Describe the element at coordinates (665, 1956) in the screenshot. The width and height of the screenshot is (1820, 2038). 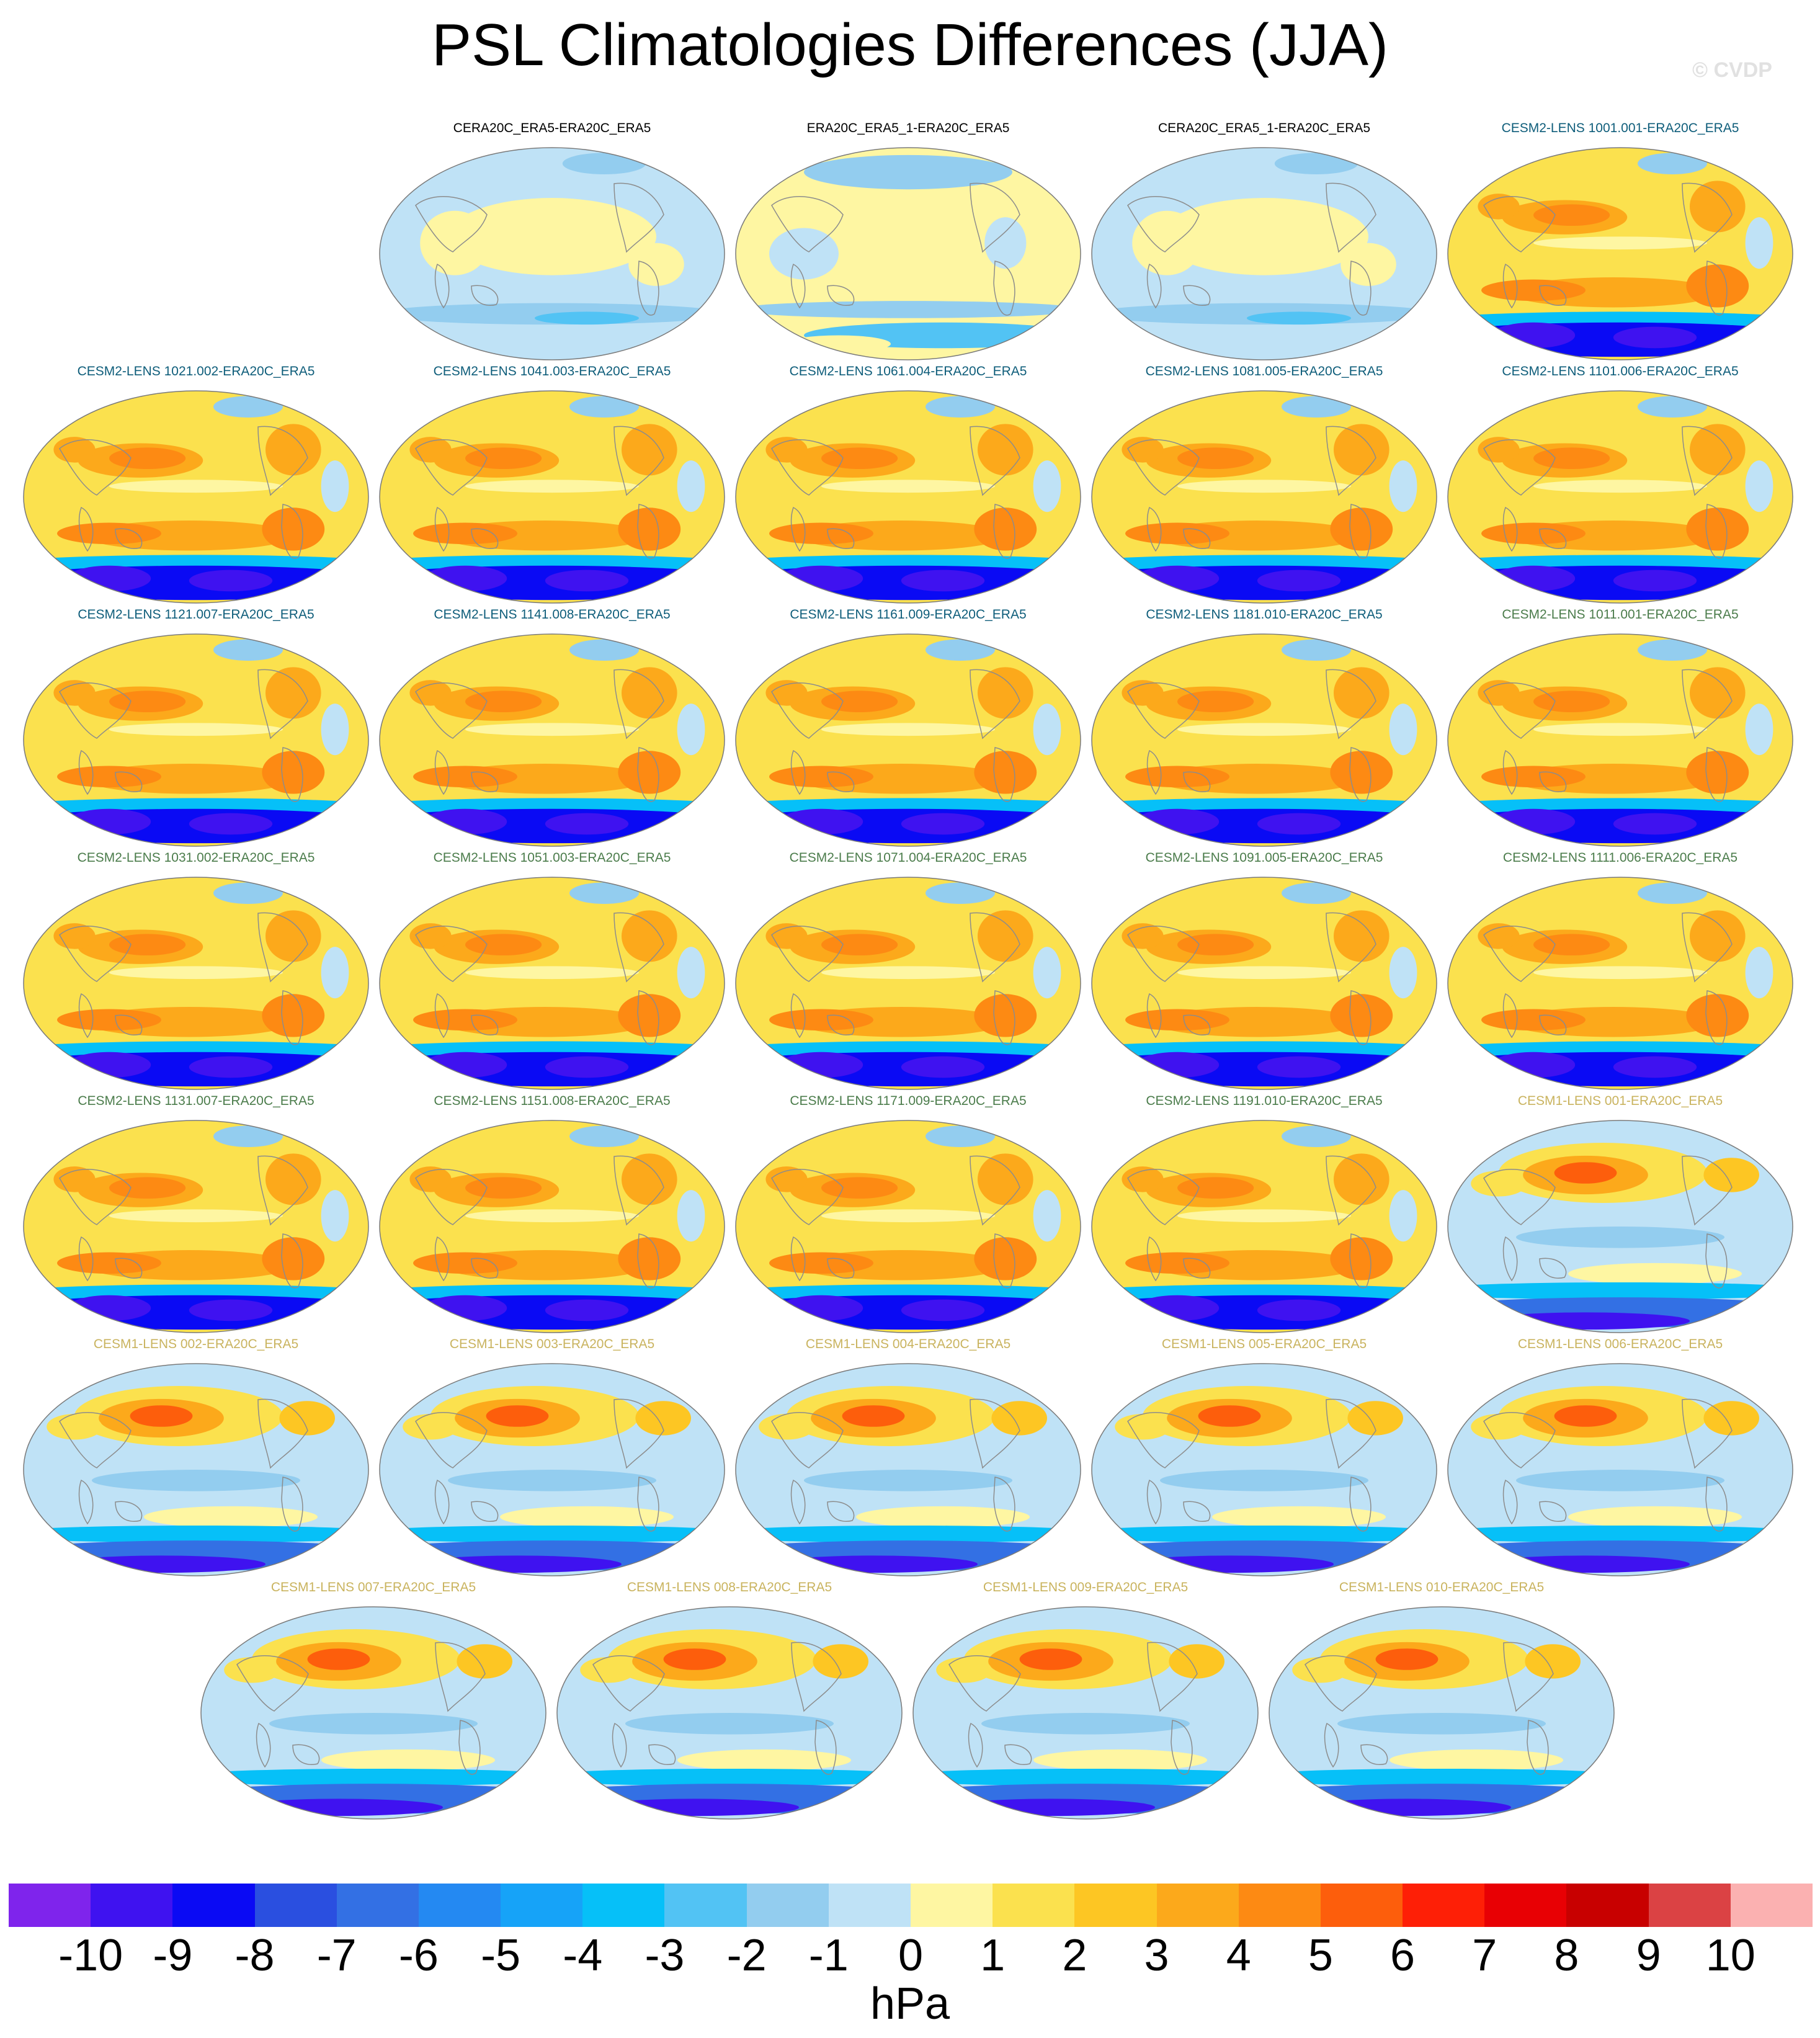
I see `colorbar-tick-label: -3` at that location.